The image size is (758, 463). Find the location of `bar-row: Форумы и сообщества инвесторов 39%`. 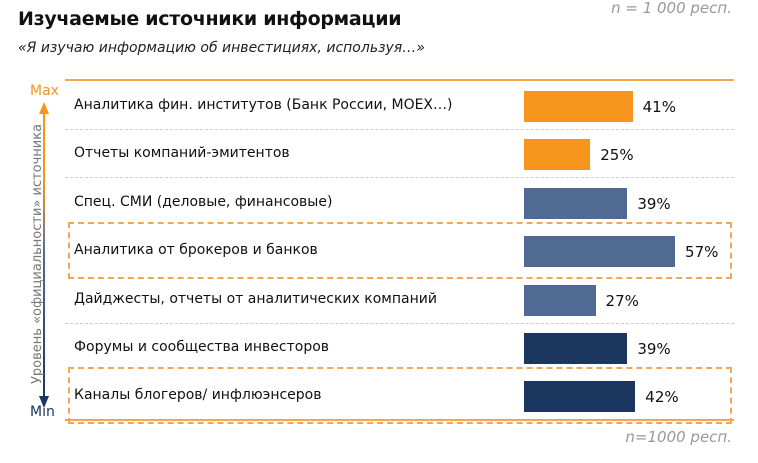

bar-row: Форумы и сообщества инвесторов 39% is located at coordinates (399, 347).